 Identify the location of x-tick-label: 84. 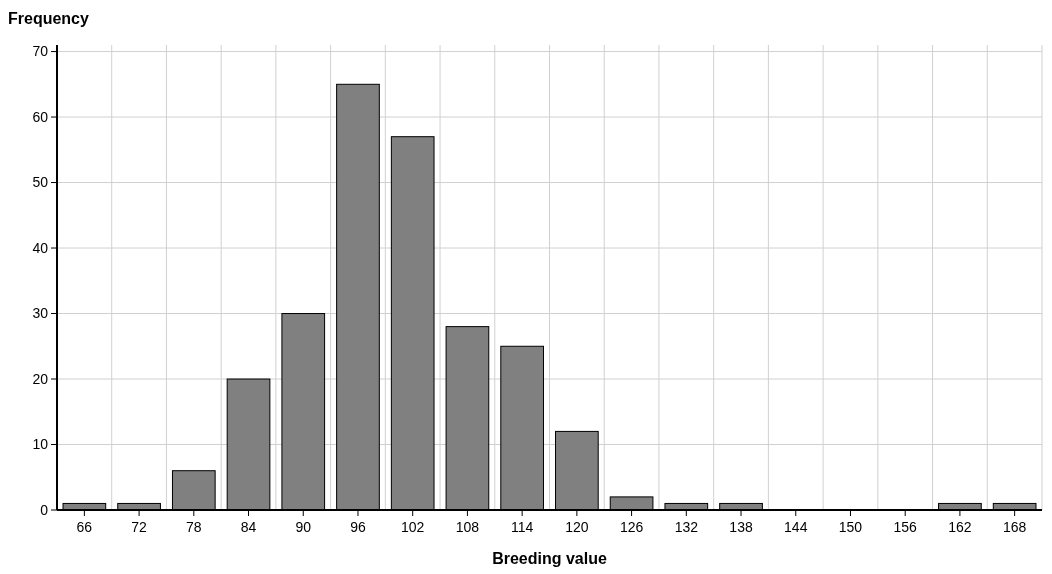
(248, 527).